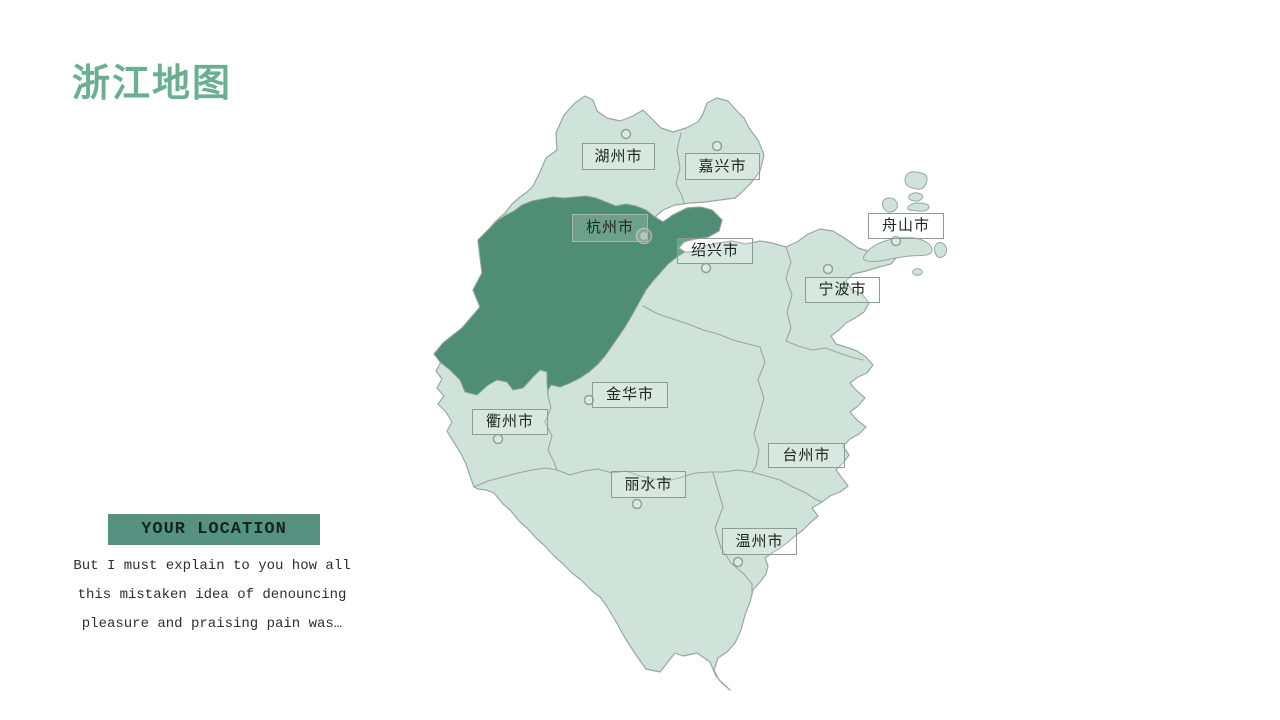 This screenshot has height=720, width=1280. Describe the element at coordinates (152, 84) in the screenshot. I see `page-title: 浙江地图` at that location.